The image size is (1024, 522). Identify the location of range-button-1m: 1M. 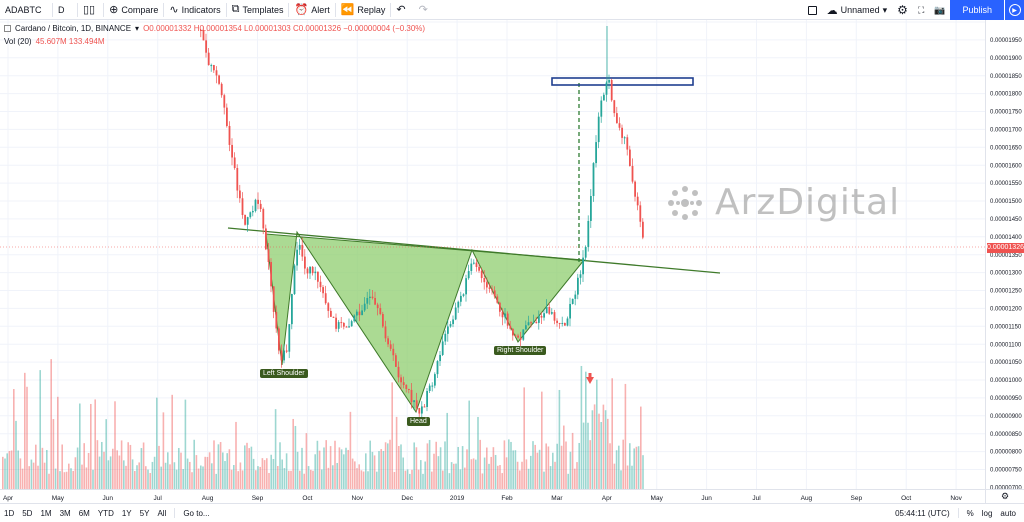
(46, 513).